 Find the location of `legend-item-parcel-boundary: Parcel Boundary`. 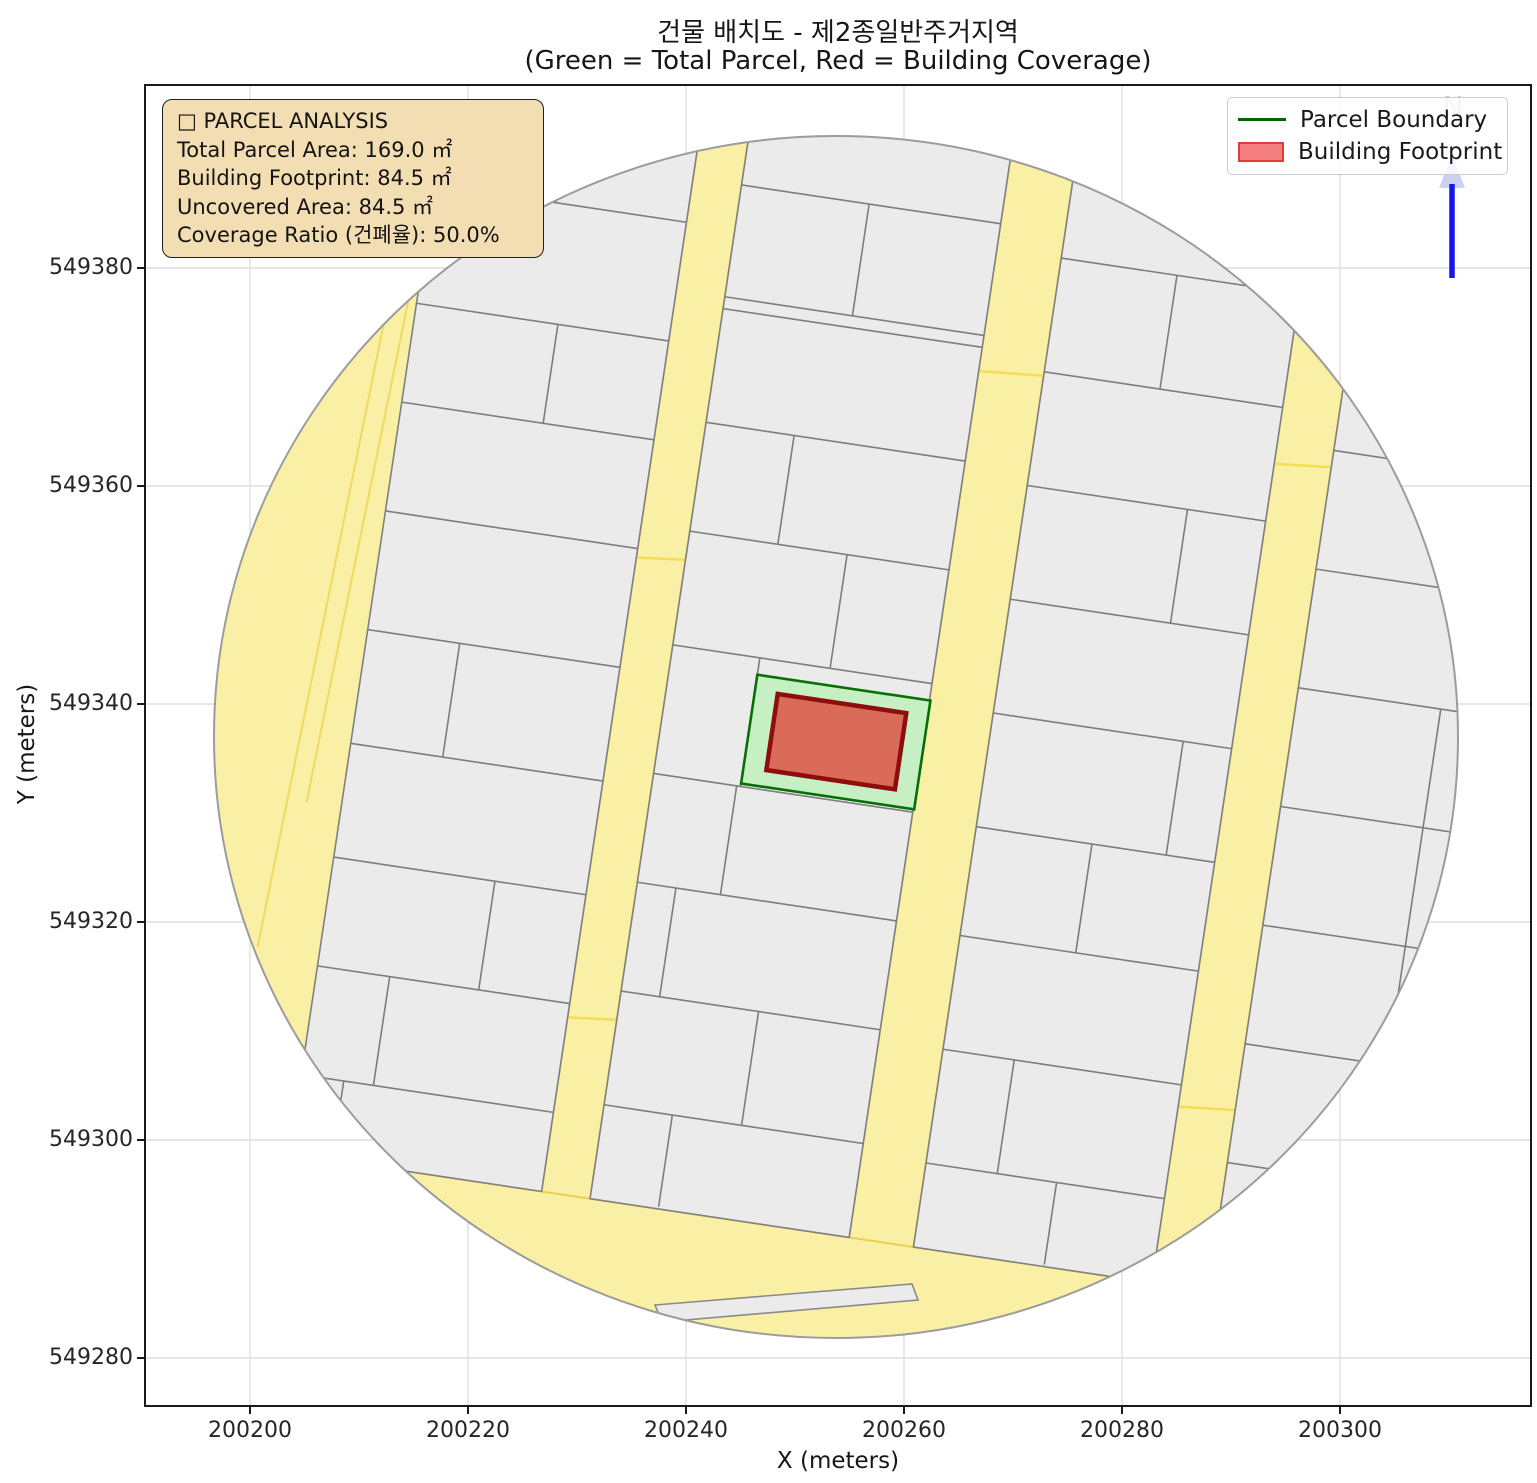

legend-item-parcel-boundary: Parcel Boundary is located at coordinates (1367, 120).